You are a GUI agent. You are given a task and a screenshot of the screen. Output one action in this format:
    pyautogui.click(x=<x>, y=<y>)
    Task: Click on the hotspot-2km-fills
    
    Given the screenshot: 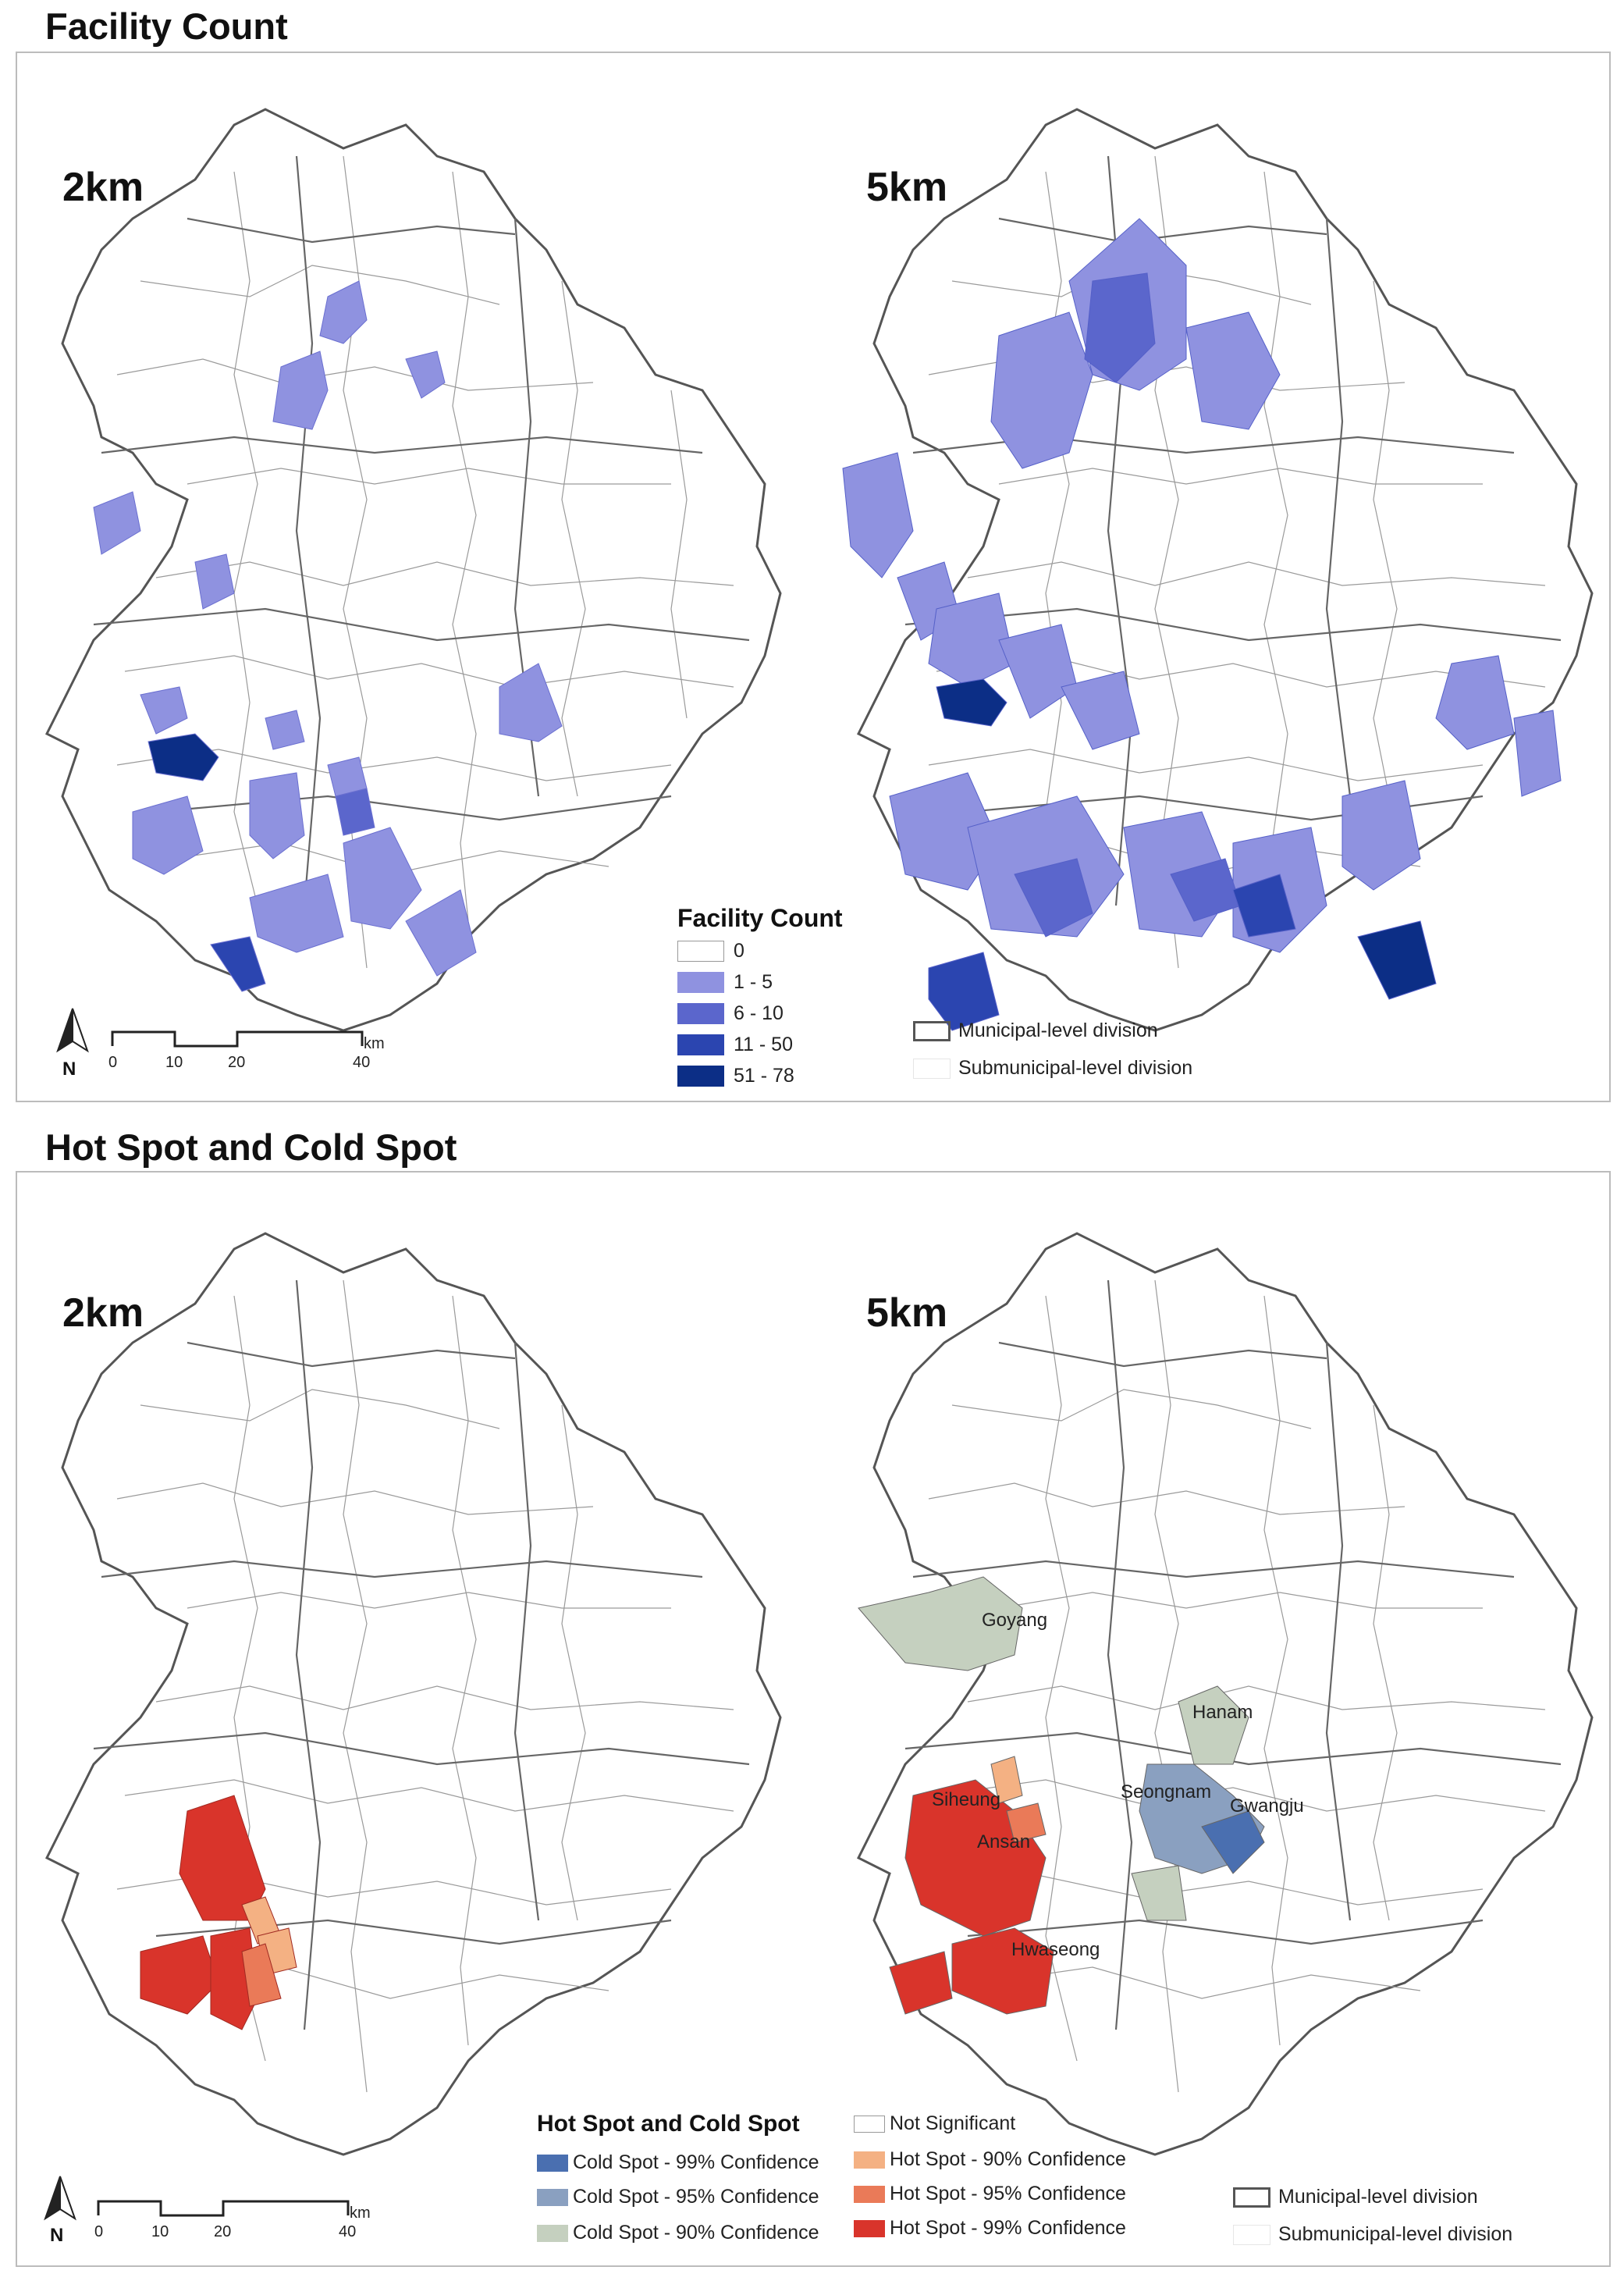 What is the action you would take?
    pyautogui.click(x=218, y=1913)
    